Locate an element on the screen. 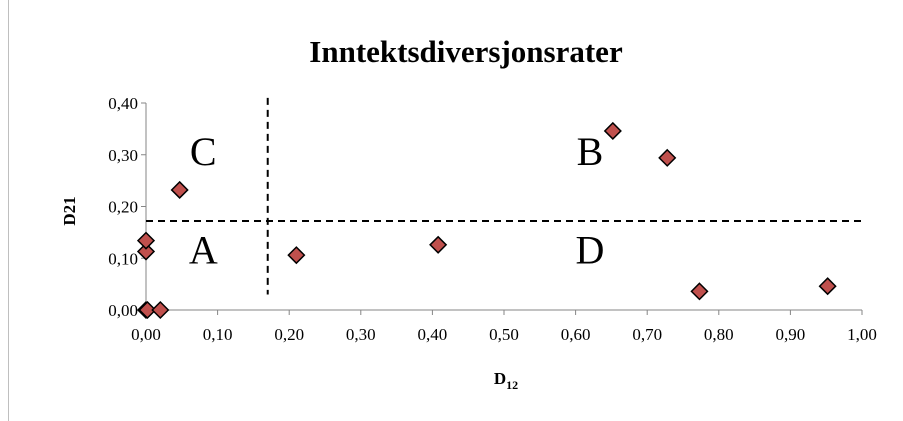 Image resolution: width=903 pixels, height=421 pixels. x-tick-label: 1,00 is located at coordinates (862, 334).